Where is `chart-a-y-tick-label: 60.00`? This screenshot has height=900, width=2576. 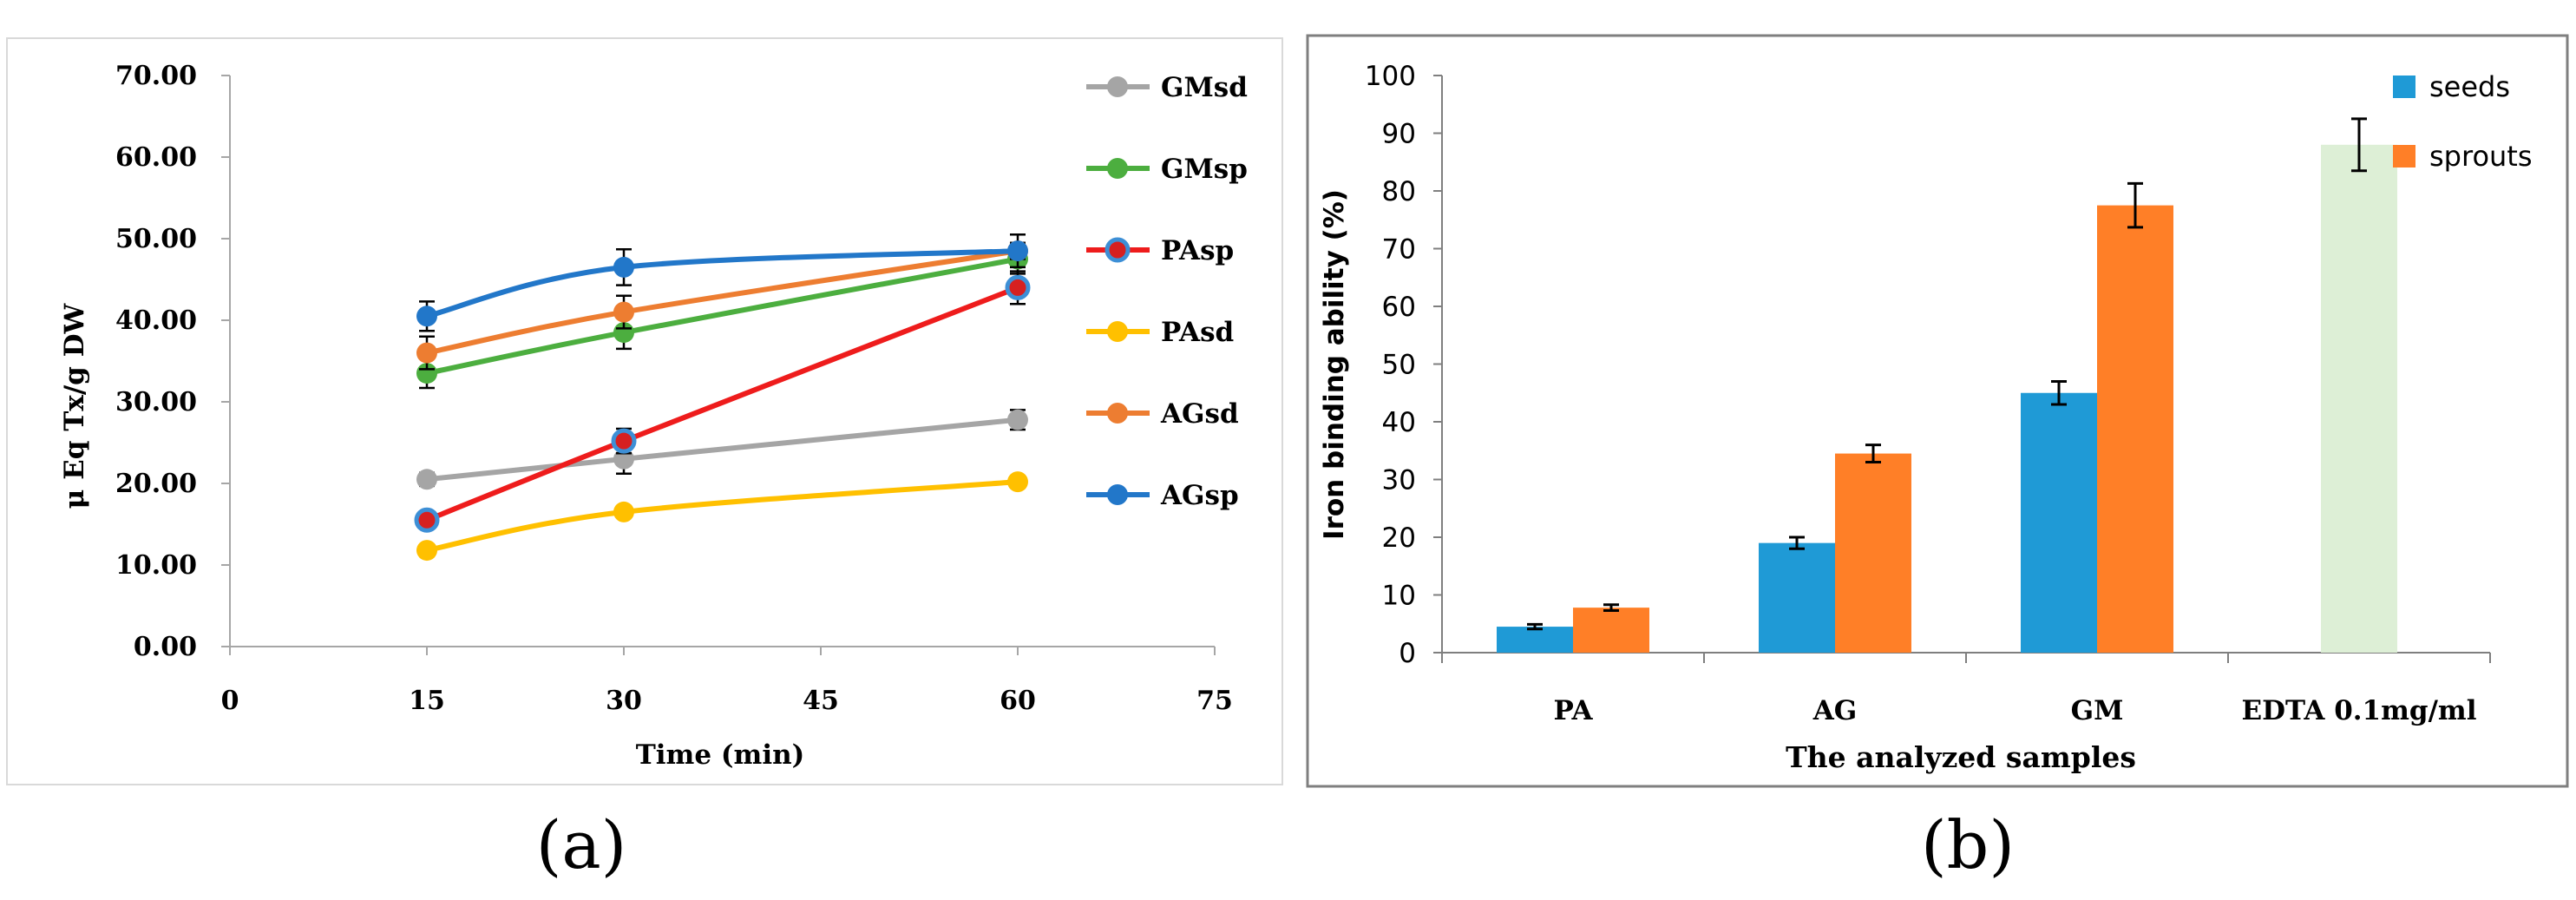
chart-a-y-tick-label: 60.00 is located at coordinates (156, 157).